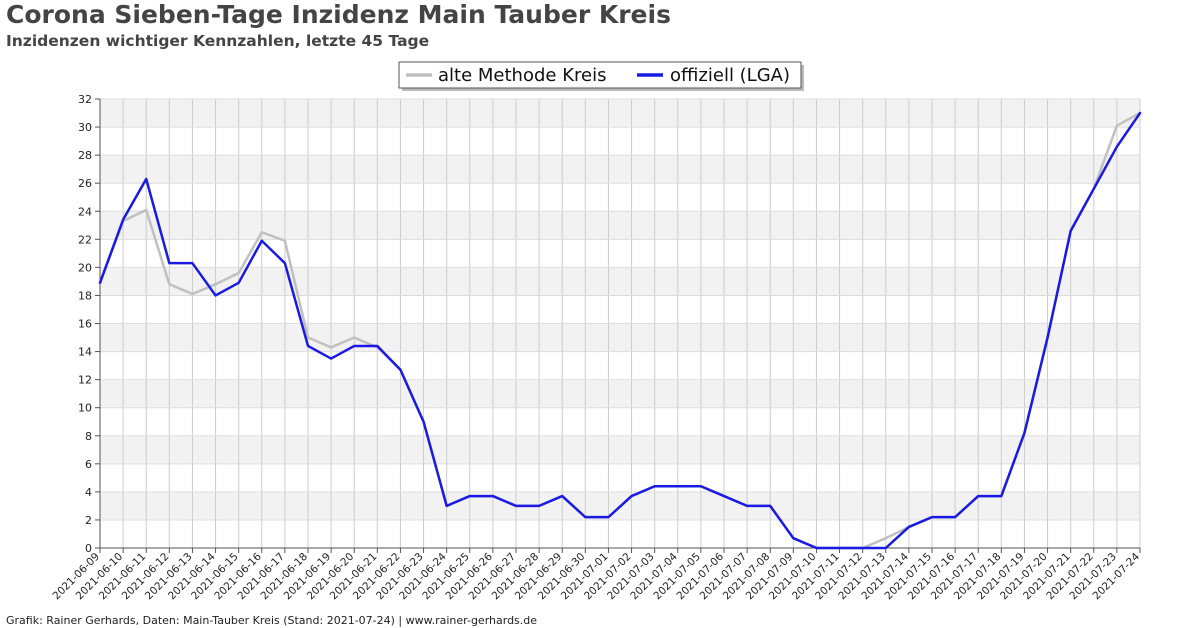  What do you see at coordinates (88, 520) in the screenshot?
I see `y-tick-label: 2` at bounding box center [88, 520].